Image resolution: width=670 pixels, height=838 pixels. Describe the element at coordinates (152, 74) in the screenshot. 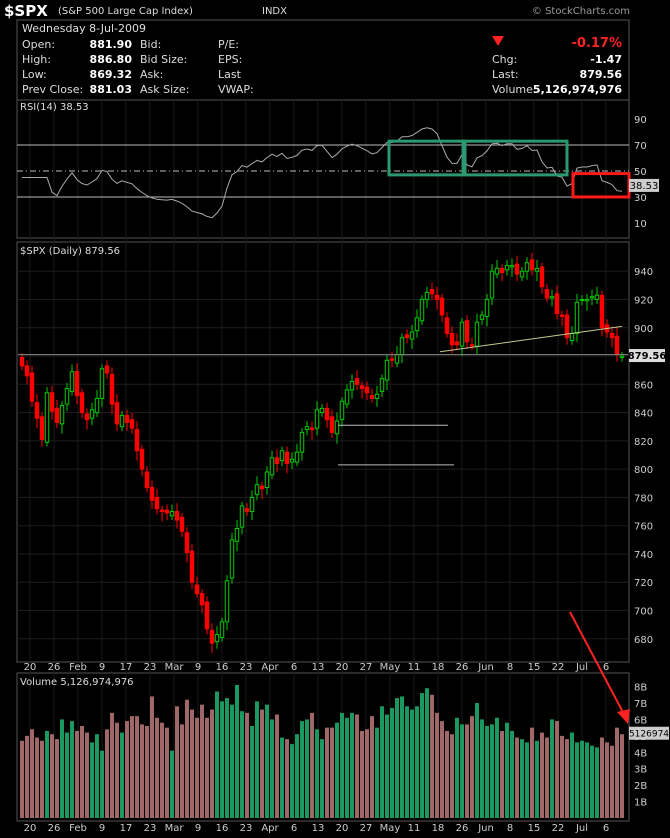

I see `quote-label: Ask:` at that location.